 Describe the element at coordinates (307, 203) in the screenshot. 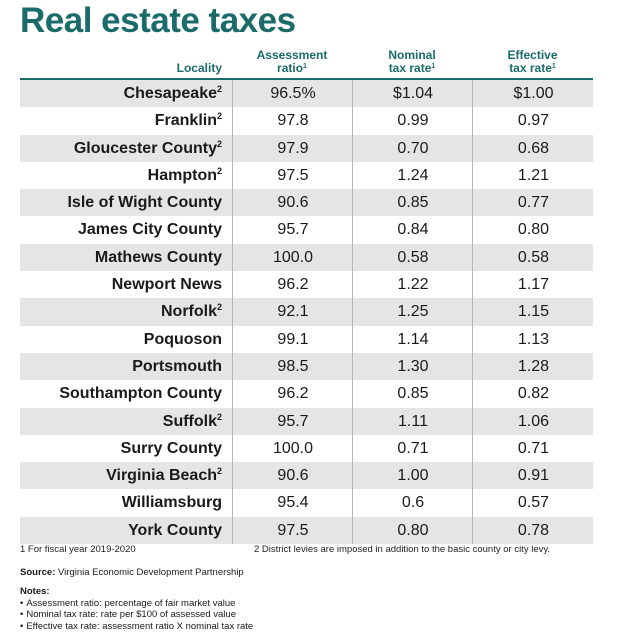

I see `table-row: Isle of Wight County 90.6 0.85 0.77` at that location.